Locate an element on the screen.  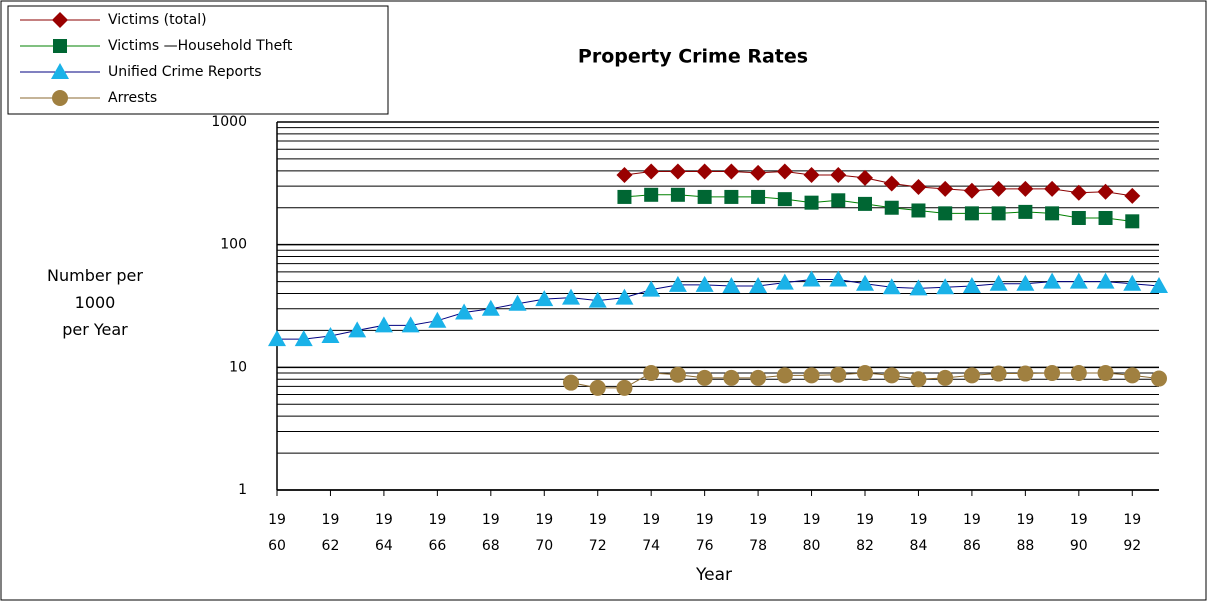
x-tick-label: 19 76 is located at coordinates (704, 533).